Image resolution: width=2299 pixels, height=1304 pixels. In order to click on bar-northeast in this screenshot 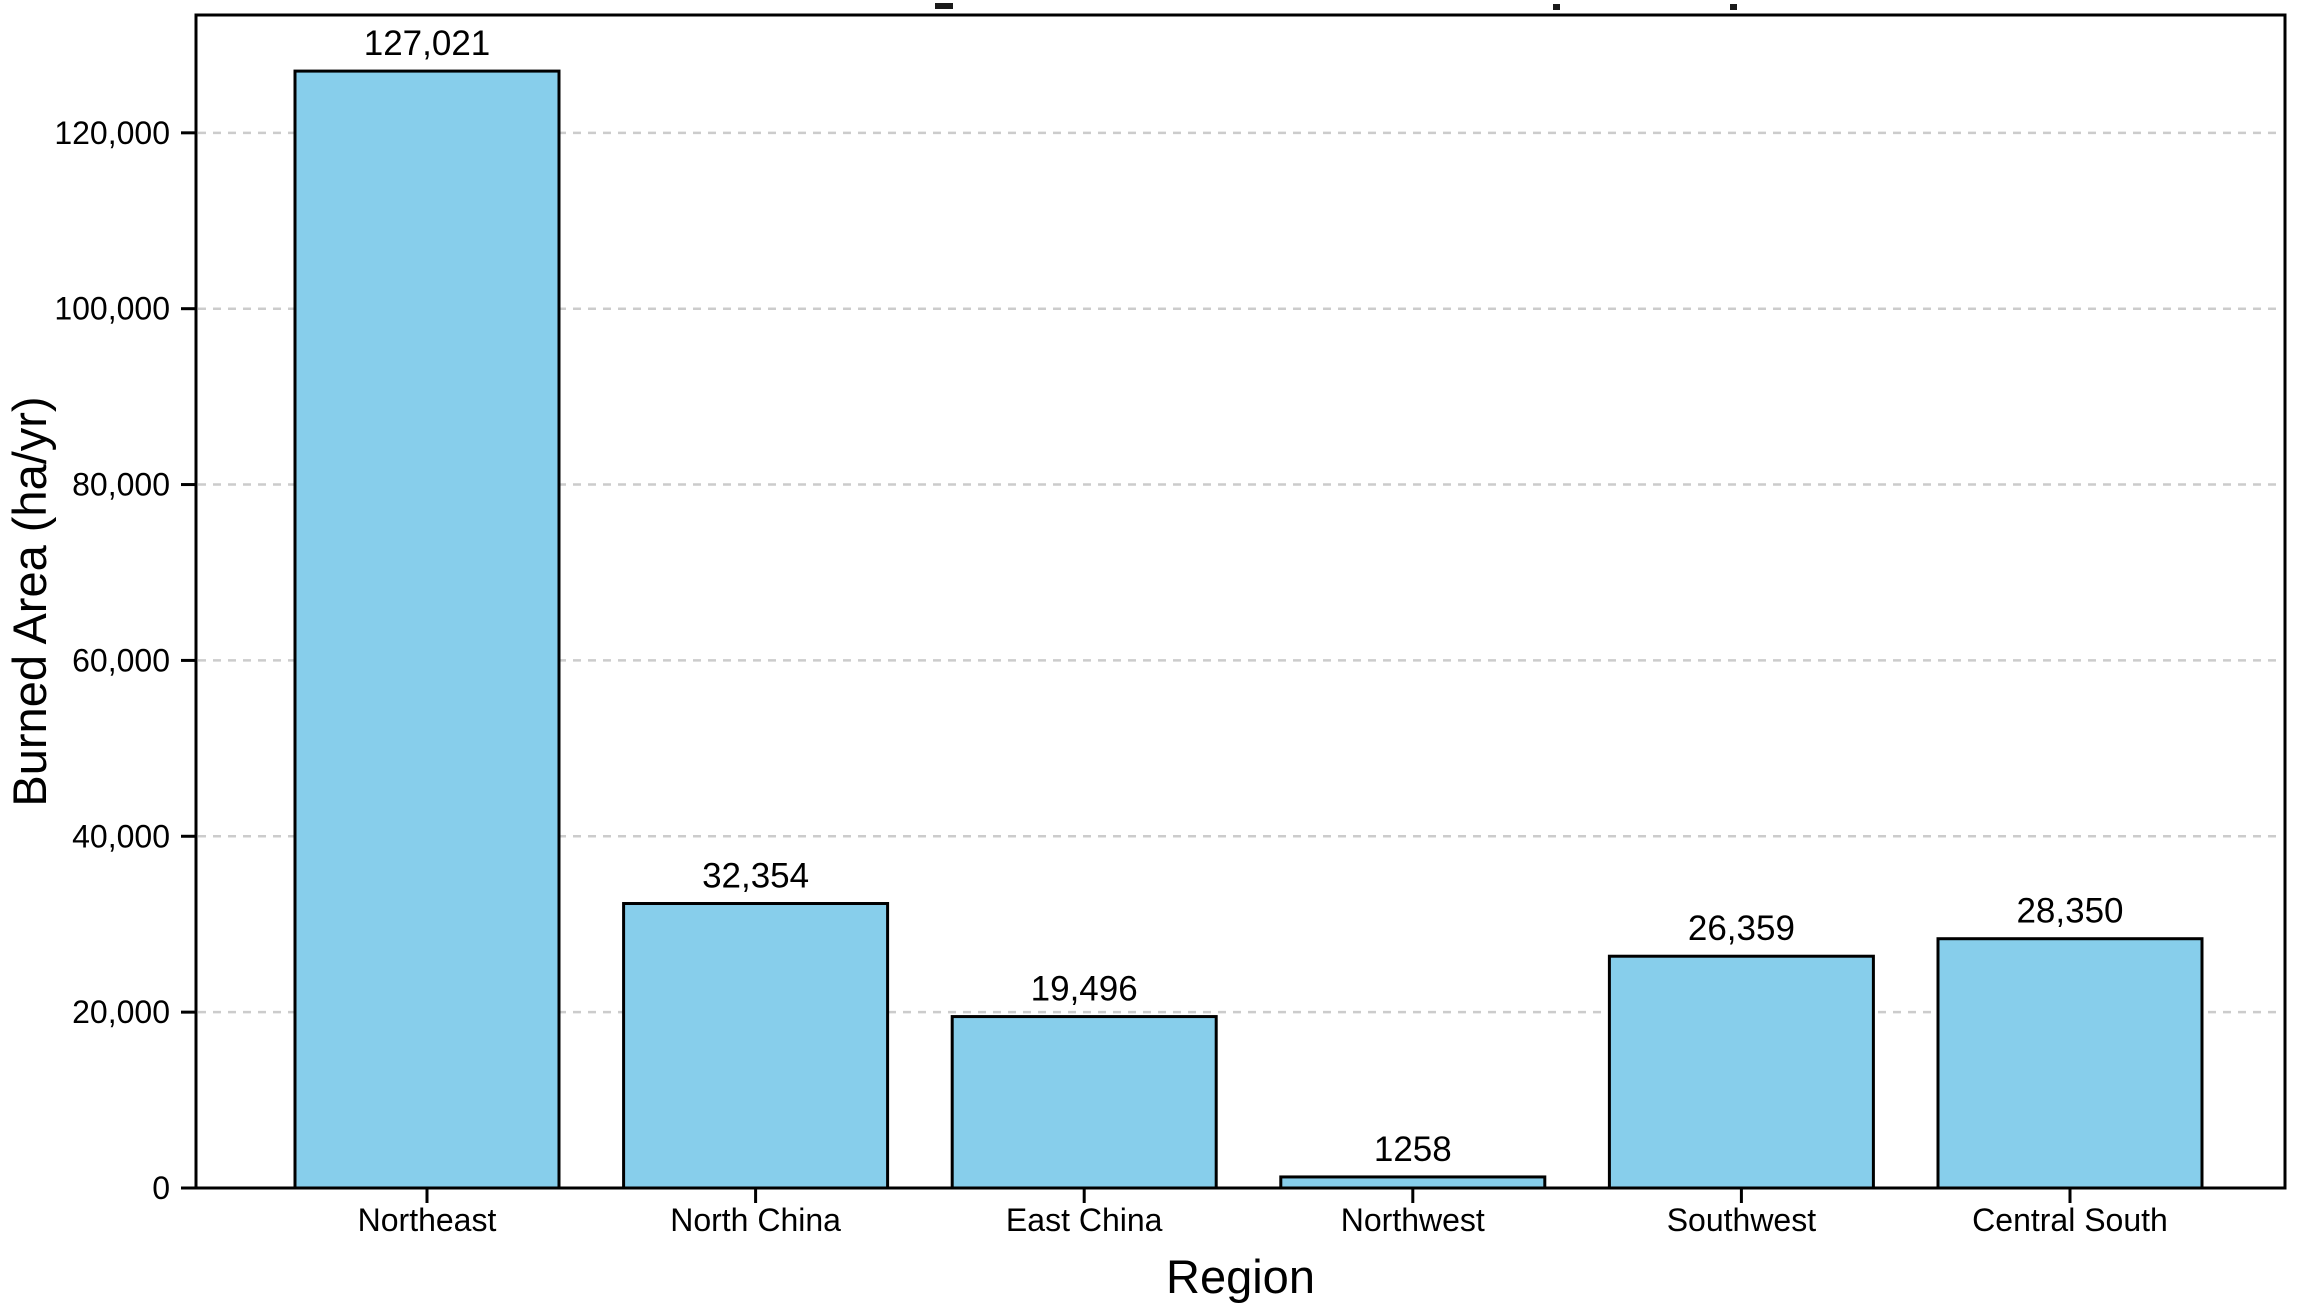, I will do `click(427, 629)`.